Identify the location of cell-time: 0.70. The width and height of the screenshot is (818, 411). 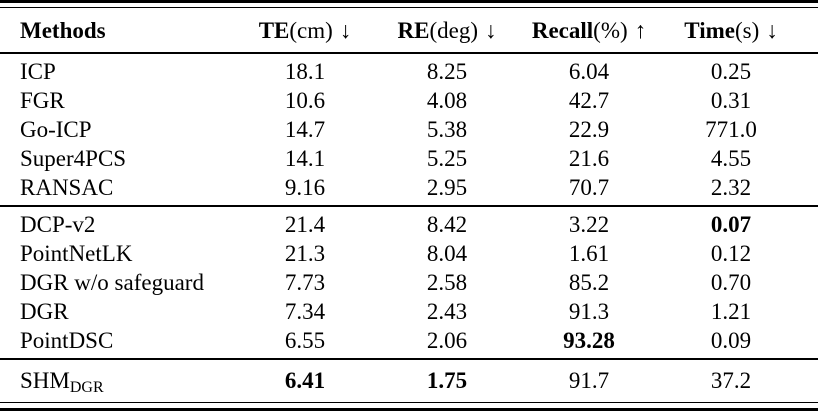
(731, 282).